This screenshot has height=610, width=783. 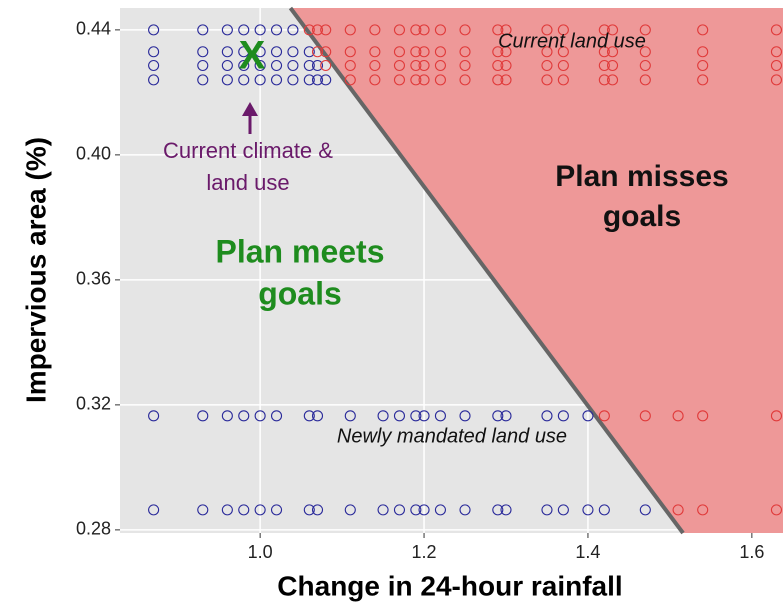 What do you see at coordinates (260, 552) in the screenshot?
I see `x-tick-label: 1.0` at bounding box center [260, 552].